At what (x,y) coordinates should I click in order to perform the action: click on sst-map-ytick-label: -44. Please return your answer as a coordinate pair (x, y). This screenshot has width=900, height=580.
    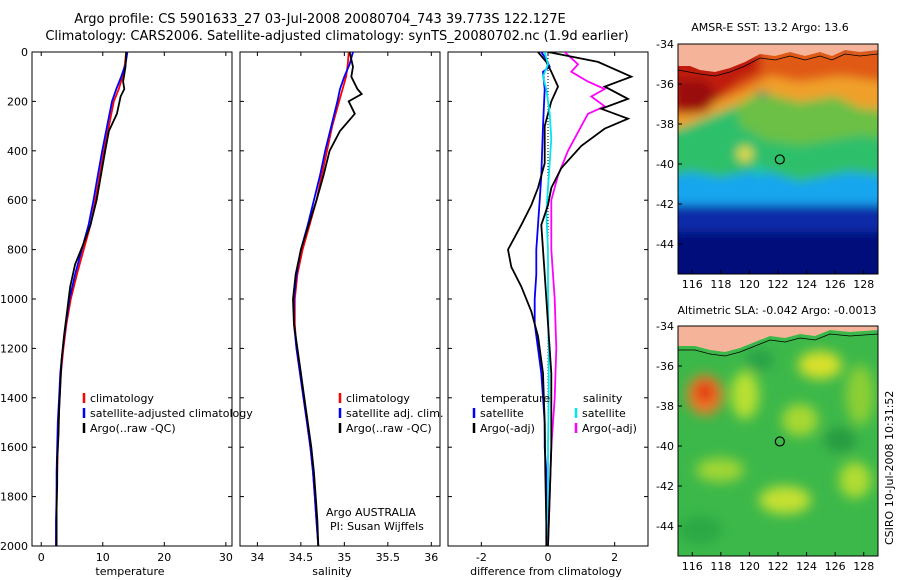
    Looking at the image, I should click on (665, 244).